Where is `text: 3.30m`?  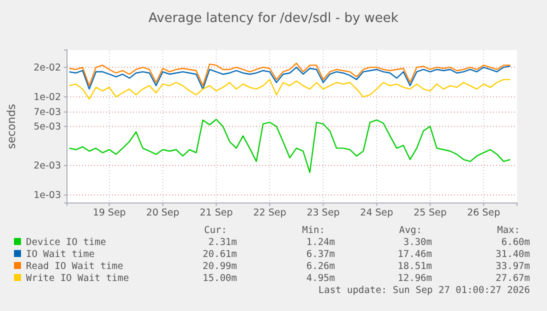 text: 3.30m is located at coordinates (417, 242).